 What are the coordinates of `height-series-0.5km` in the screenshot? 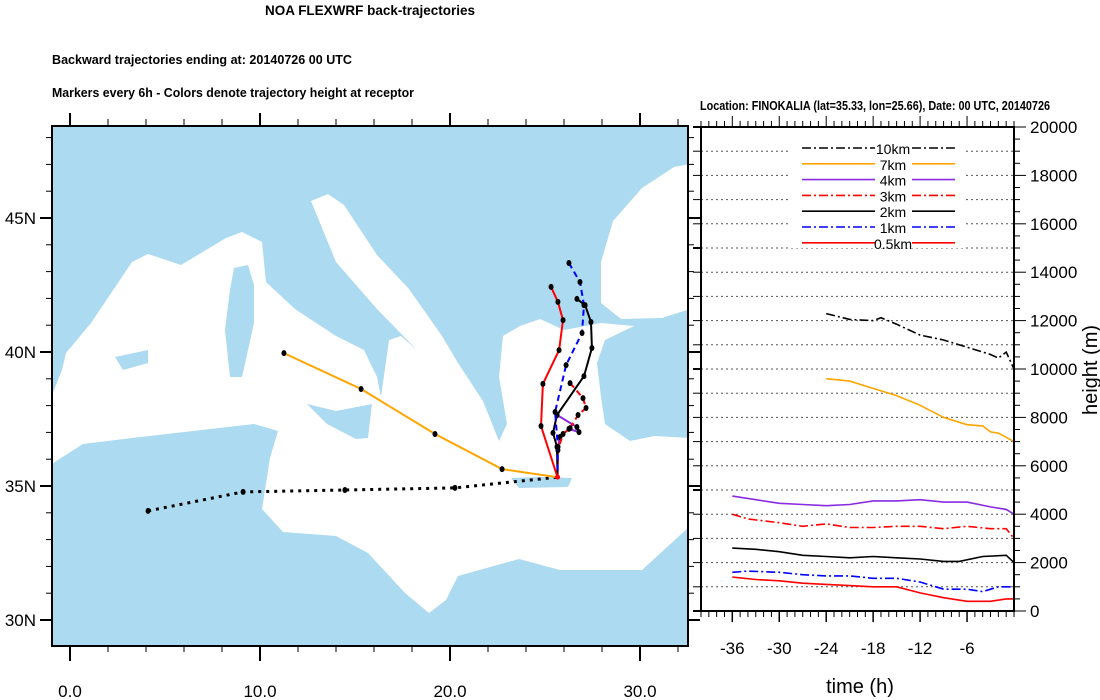 It's located at (873, 589).